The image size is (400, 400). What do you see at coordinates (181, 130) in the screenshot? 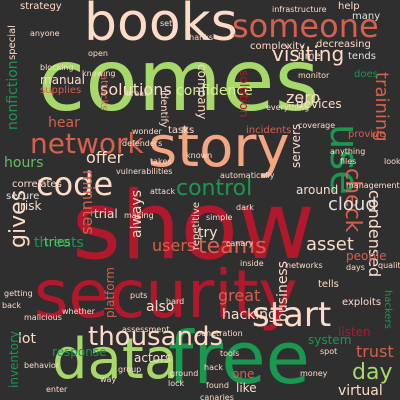
I see `word-tasks: tasks` at bounding box center [181, 130].